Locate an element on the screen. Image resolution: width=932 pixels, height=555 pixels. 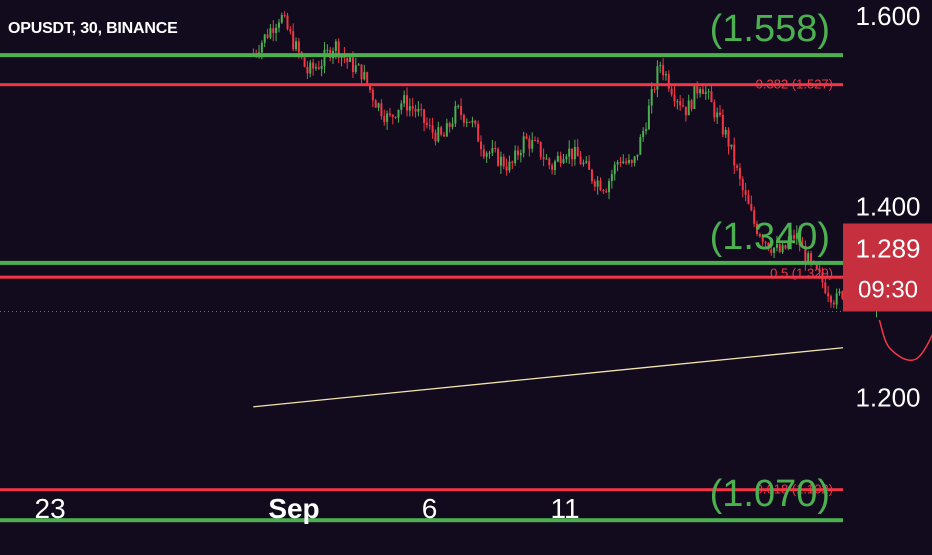
level-label-3: (1.340) is located at coordinates (770, 237).